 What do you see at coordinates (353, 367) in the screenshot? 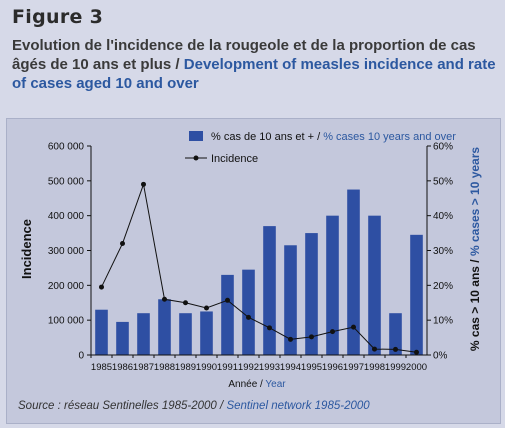
I see `x-tick-label-1997: 1997` at bounding box center [353, 367].